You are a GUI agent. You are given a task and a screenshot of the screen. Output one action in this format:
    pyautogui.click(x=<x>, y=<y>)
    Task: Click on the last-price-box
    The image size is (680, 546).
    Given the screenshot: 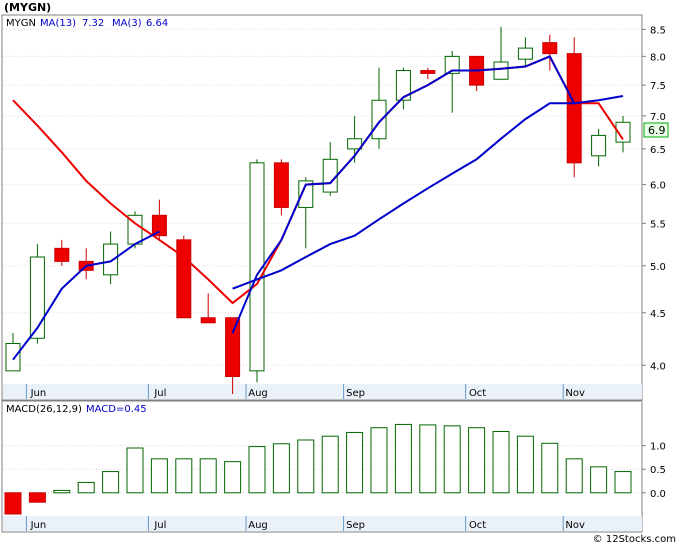 What is the action you would take?
    pyautogui.click(x=656, y=130)
    